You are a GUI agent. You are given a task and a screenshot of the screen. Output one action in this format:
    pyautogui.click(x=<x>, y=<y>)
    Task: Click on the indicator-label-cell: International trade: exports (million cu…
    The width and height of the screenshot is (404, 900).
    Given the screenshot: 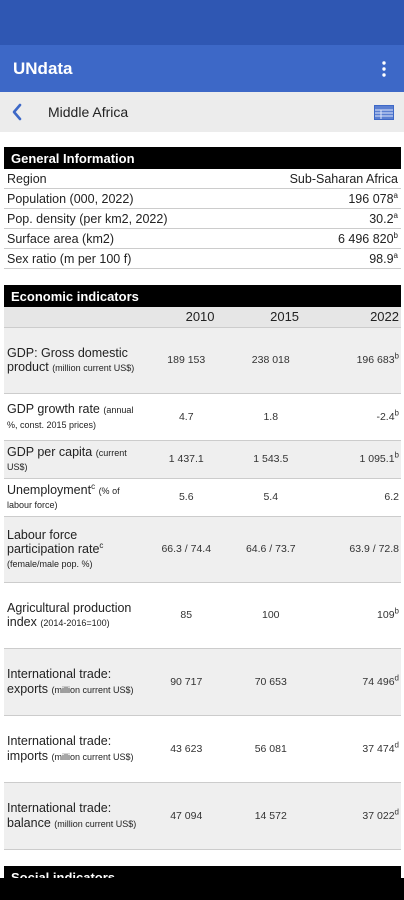 What is the action you would take?
    pyautogui.click(x=74, y=682)
    